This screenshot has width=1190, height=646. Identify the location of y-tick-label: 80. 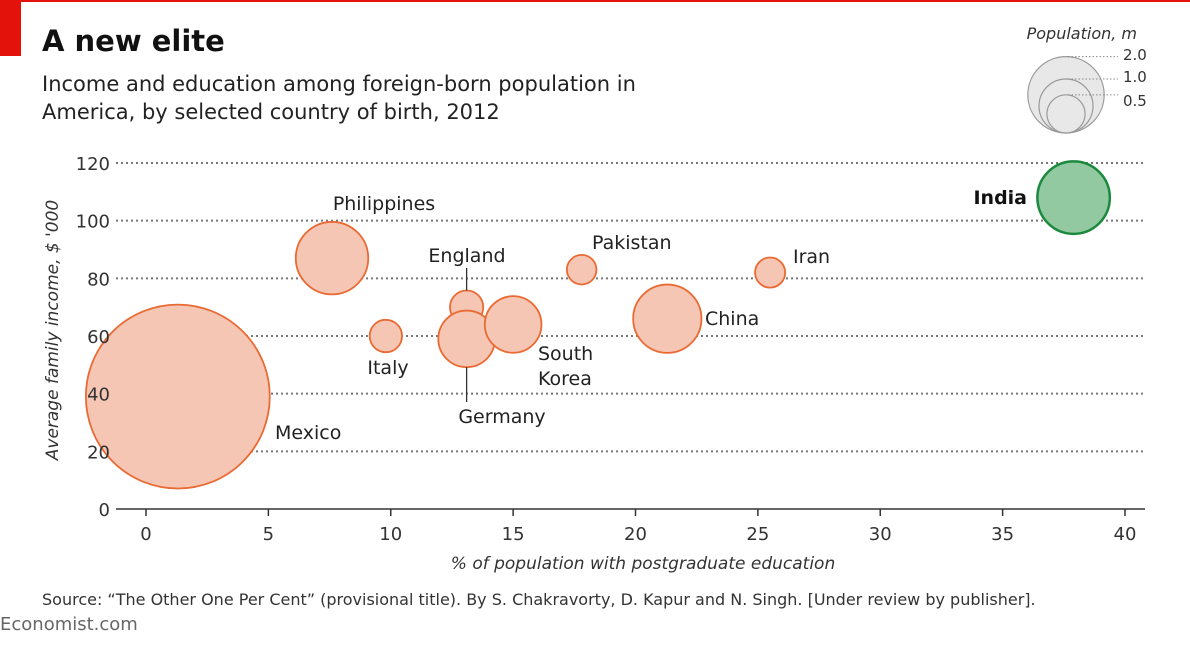
(98, 279).